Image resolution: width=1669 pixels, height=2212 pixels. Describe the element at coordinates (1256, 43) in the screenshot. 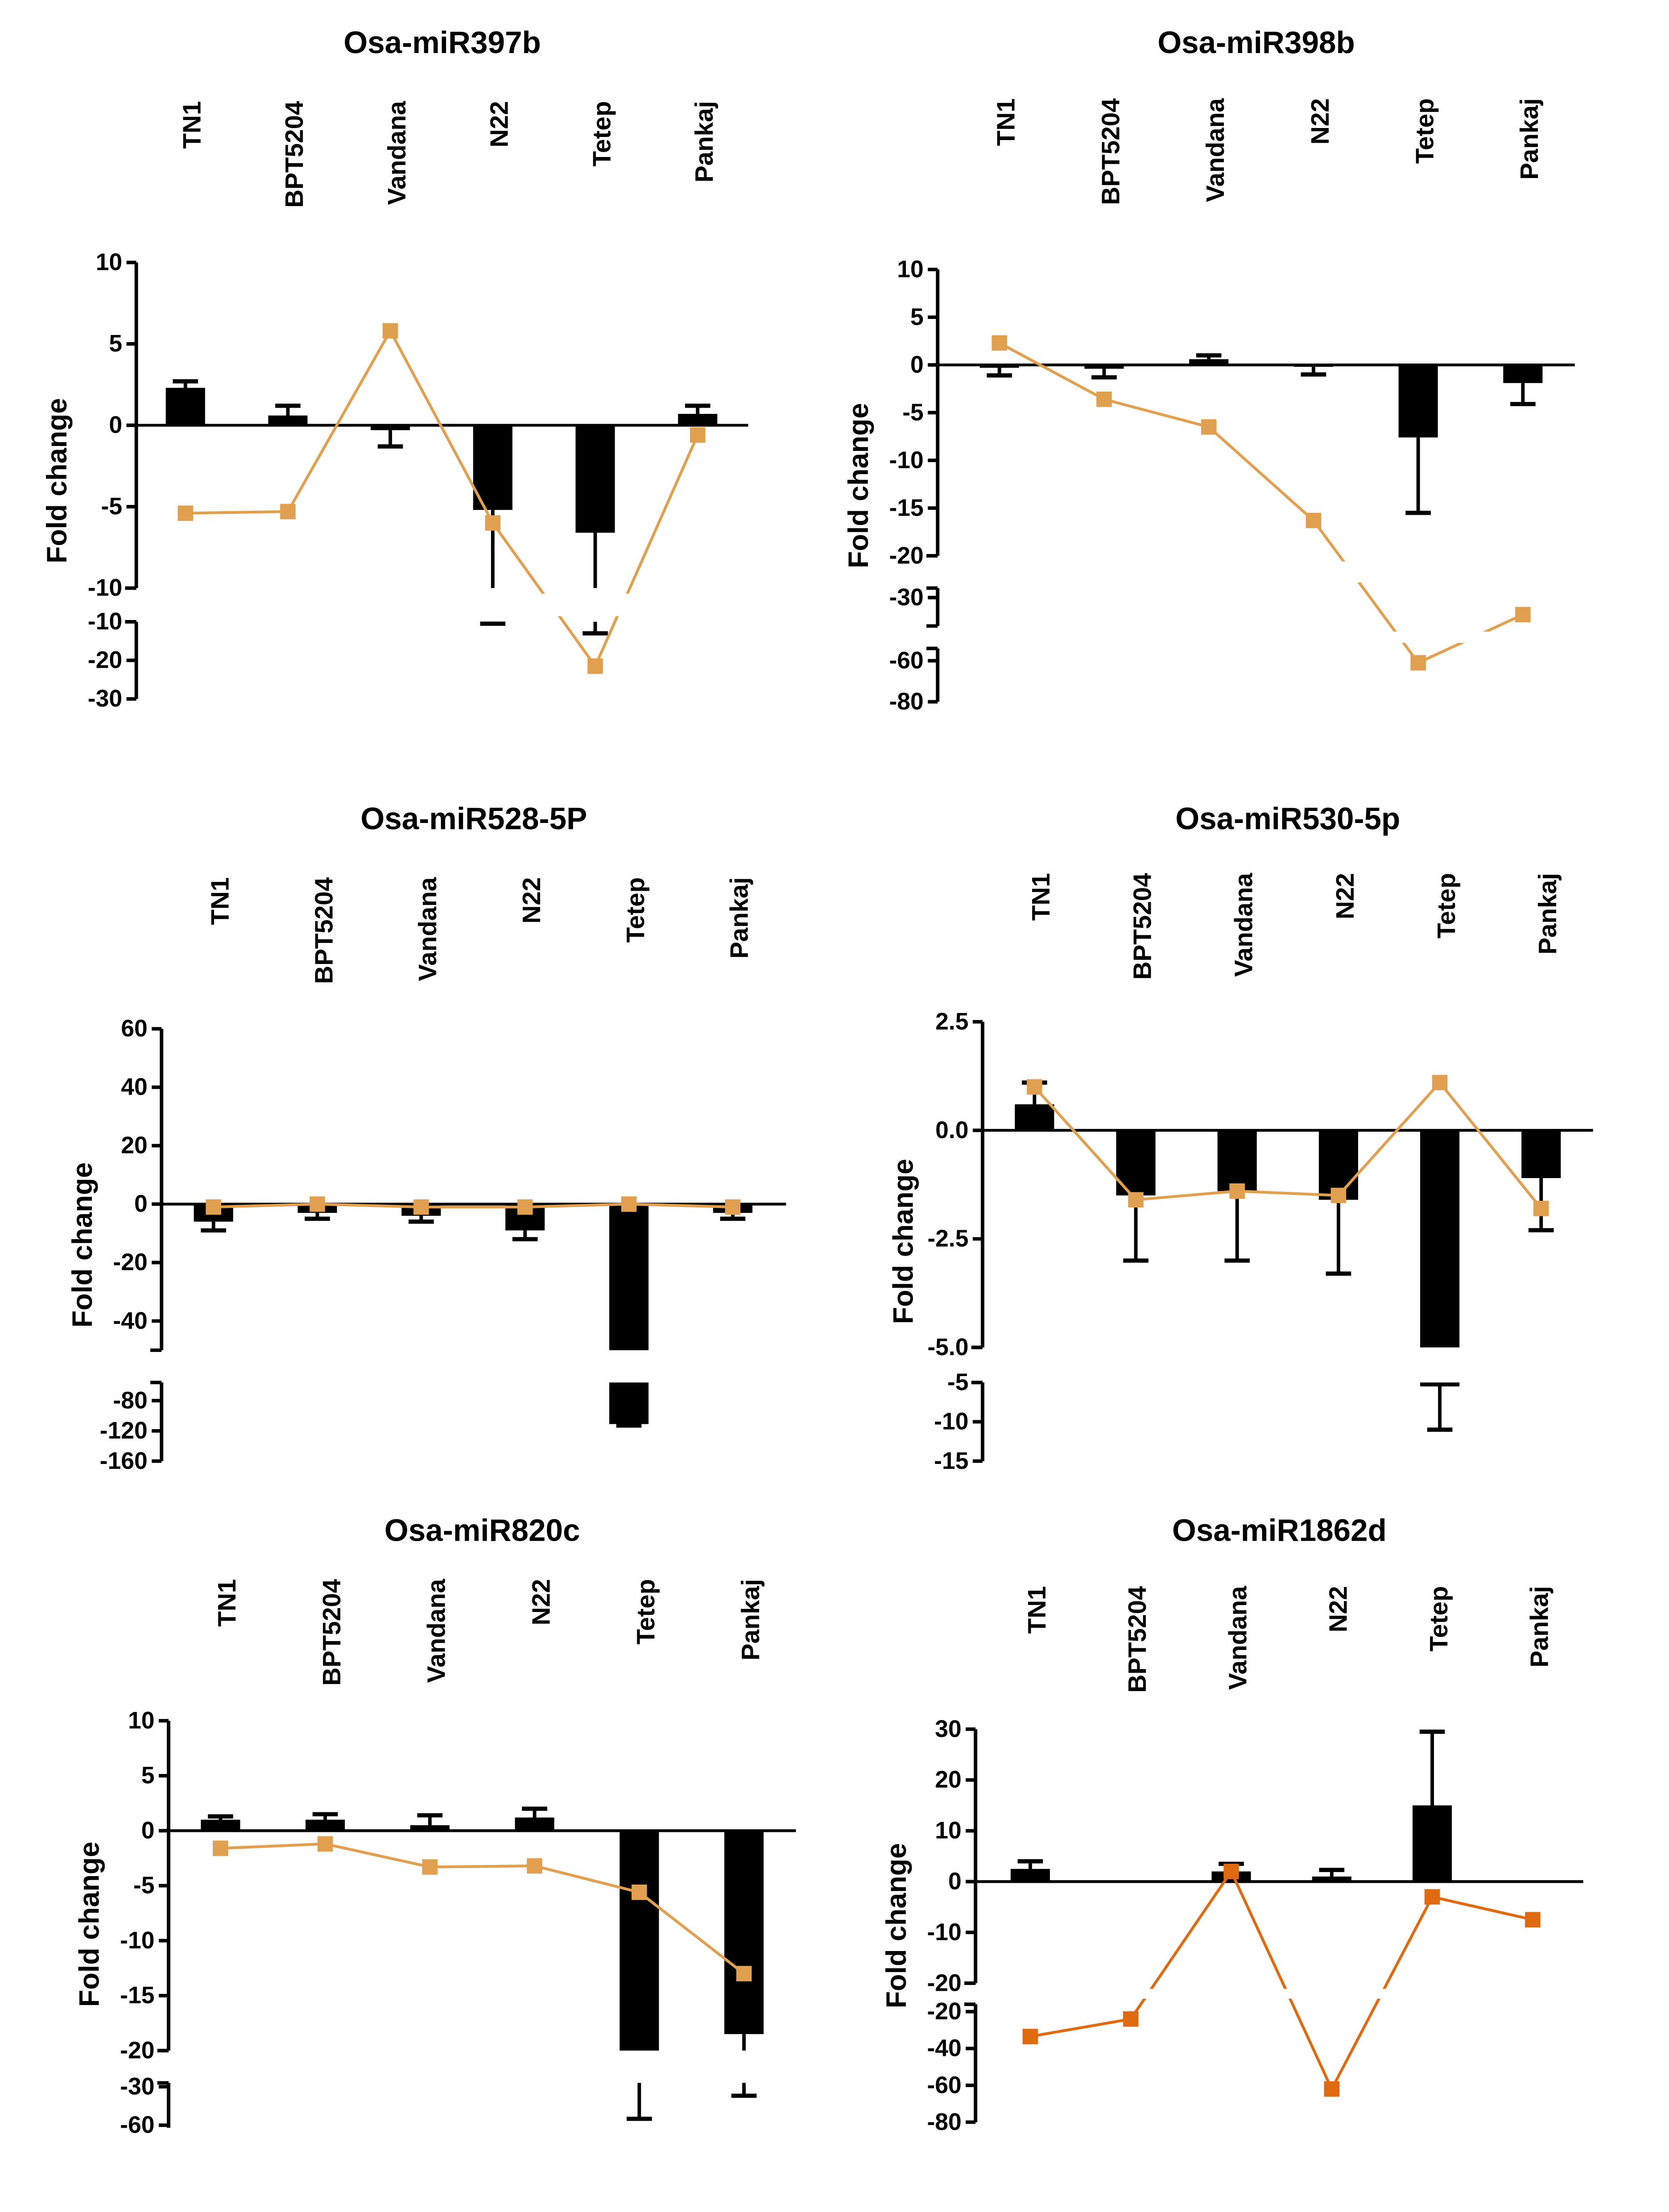

I see `panel-title: Osa-miR398b` at that location.